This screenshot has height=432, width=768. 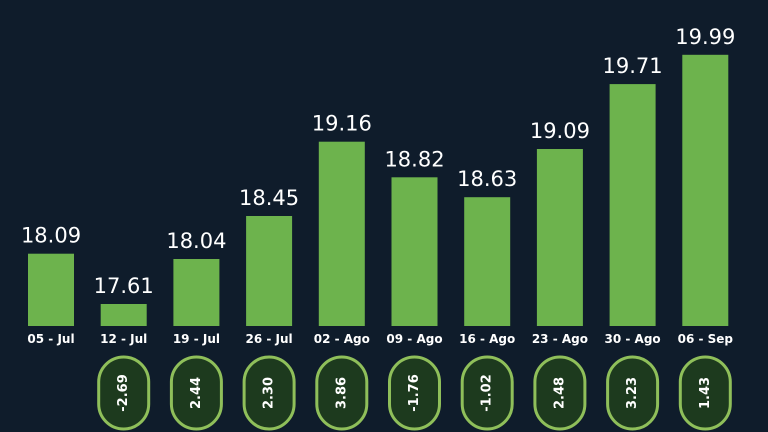 I want to click on bar-23-ago, so click(x=559, y=237).